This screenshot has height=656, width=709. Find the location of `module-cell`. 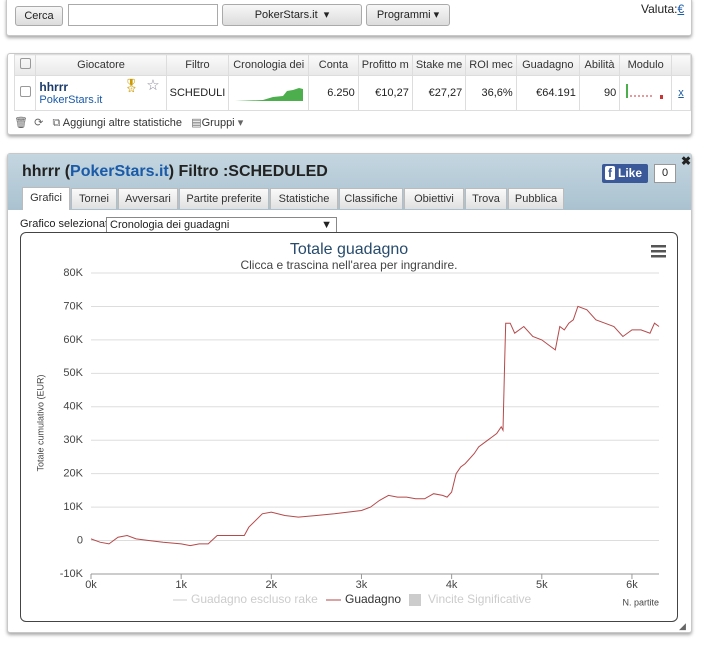

module-cell is located at coordinates (646, 93).